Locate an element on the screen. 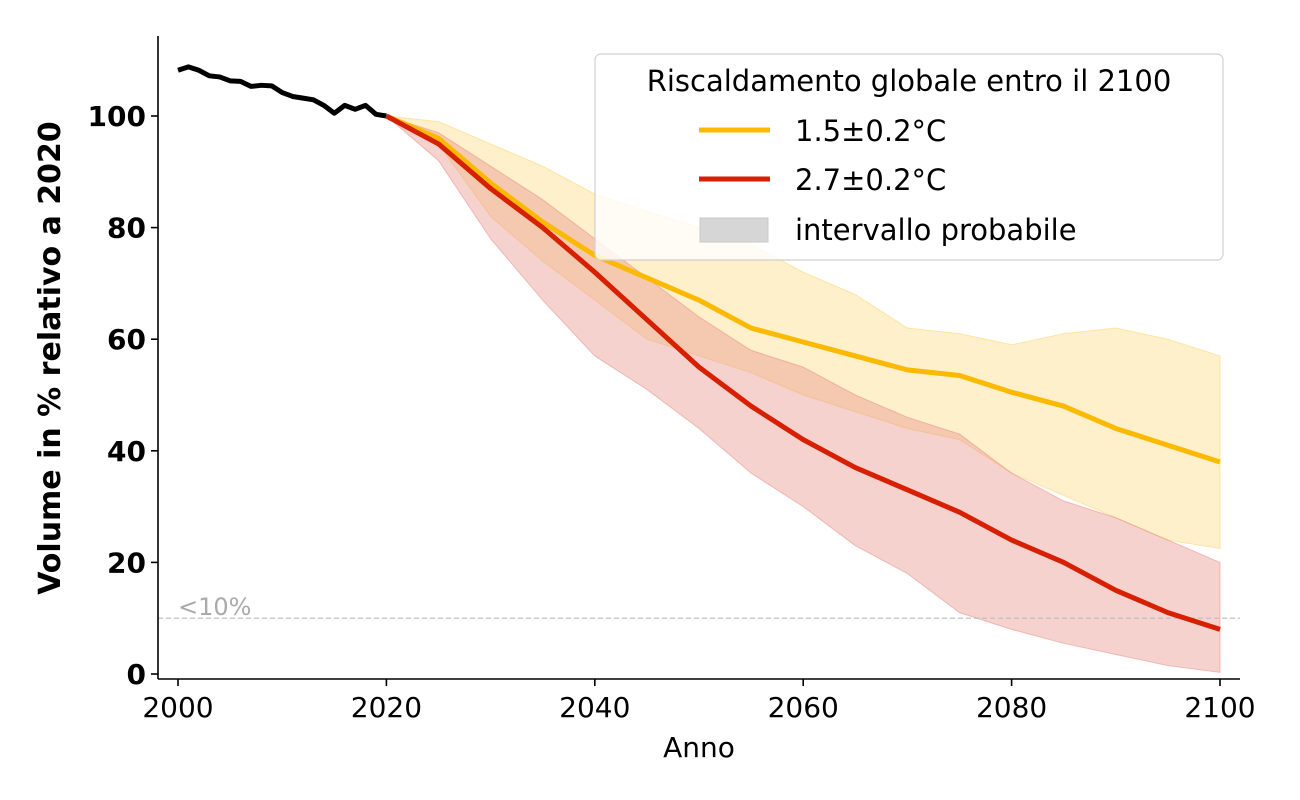 The image size is (1300, 800). y-tick-label: 40 is located at coordinates (126, 451).